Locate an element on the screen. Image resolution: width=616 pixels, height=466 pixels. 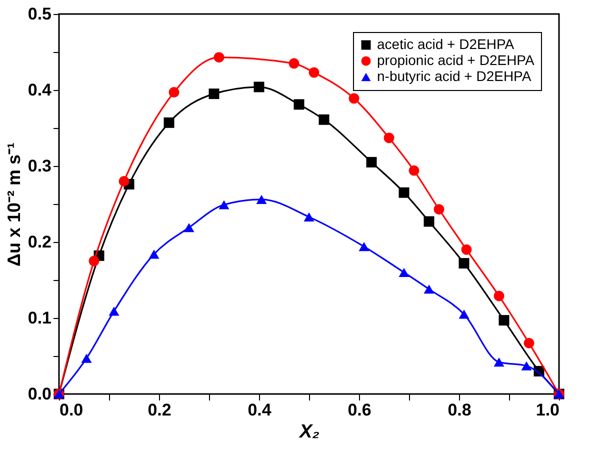
x-tick-label: 0.6 is located at coordinates (360, 410).